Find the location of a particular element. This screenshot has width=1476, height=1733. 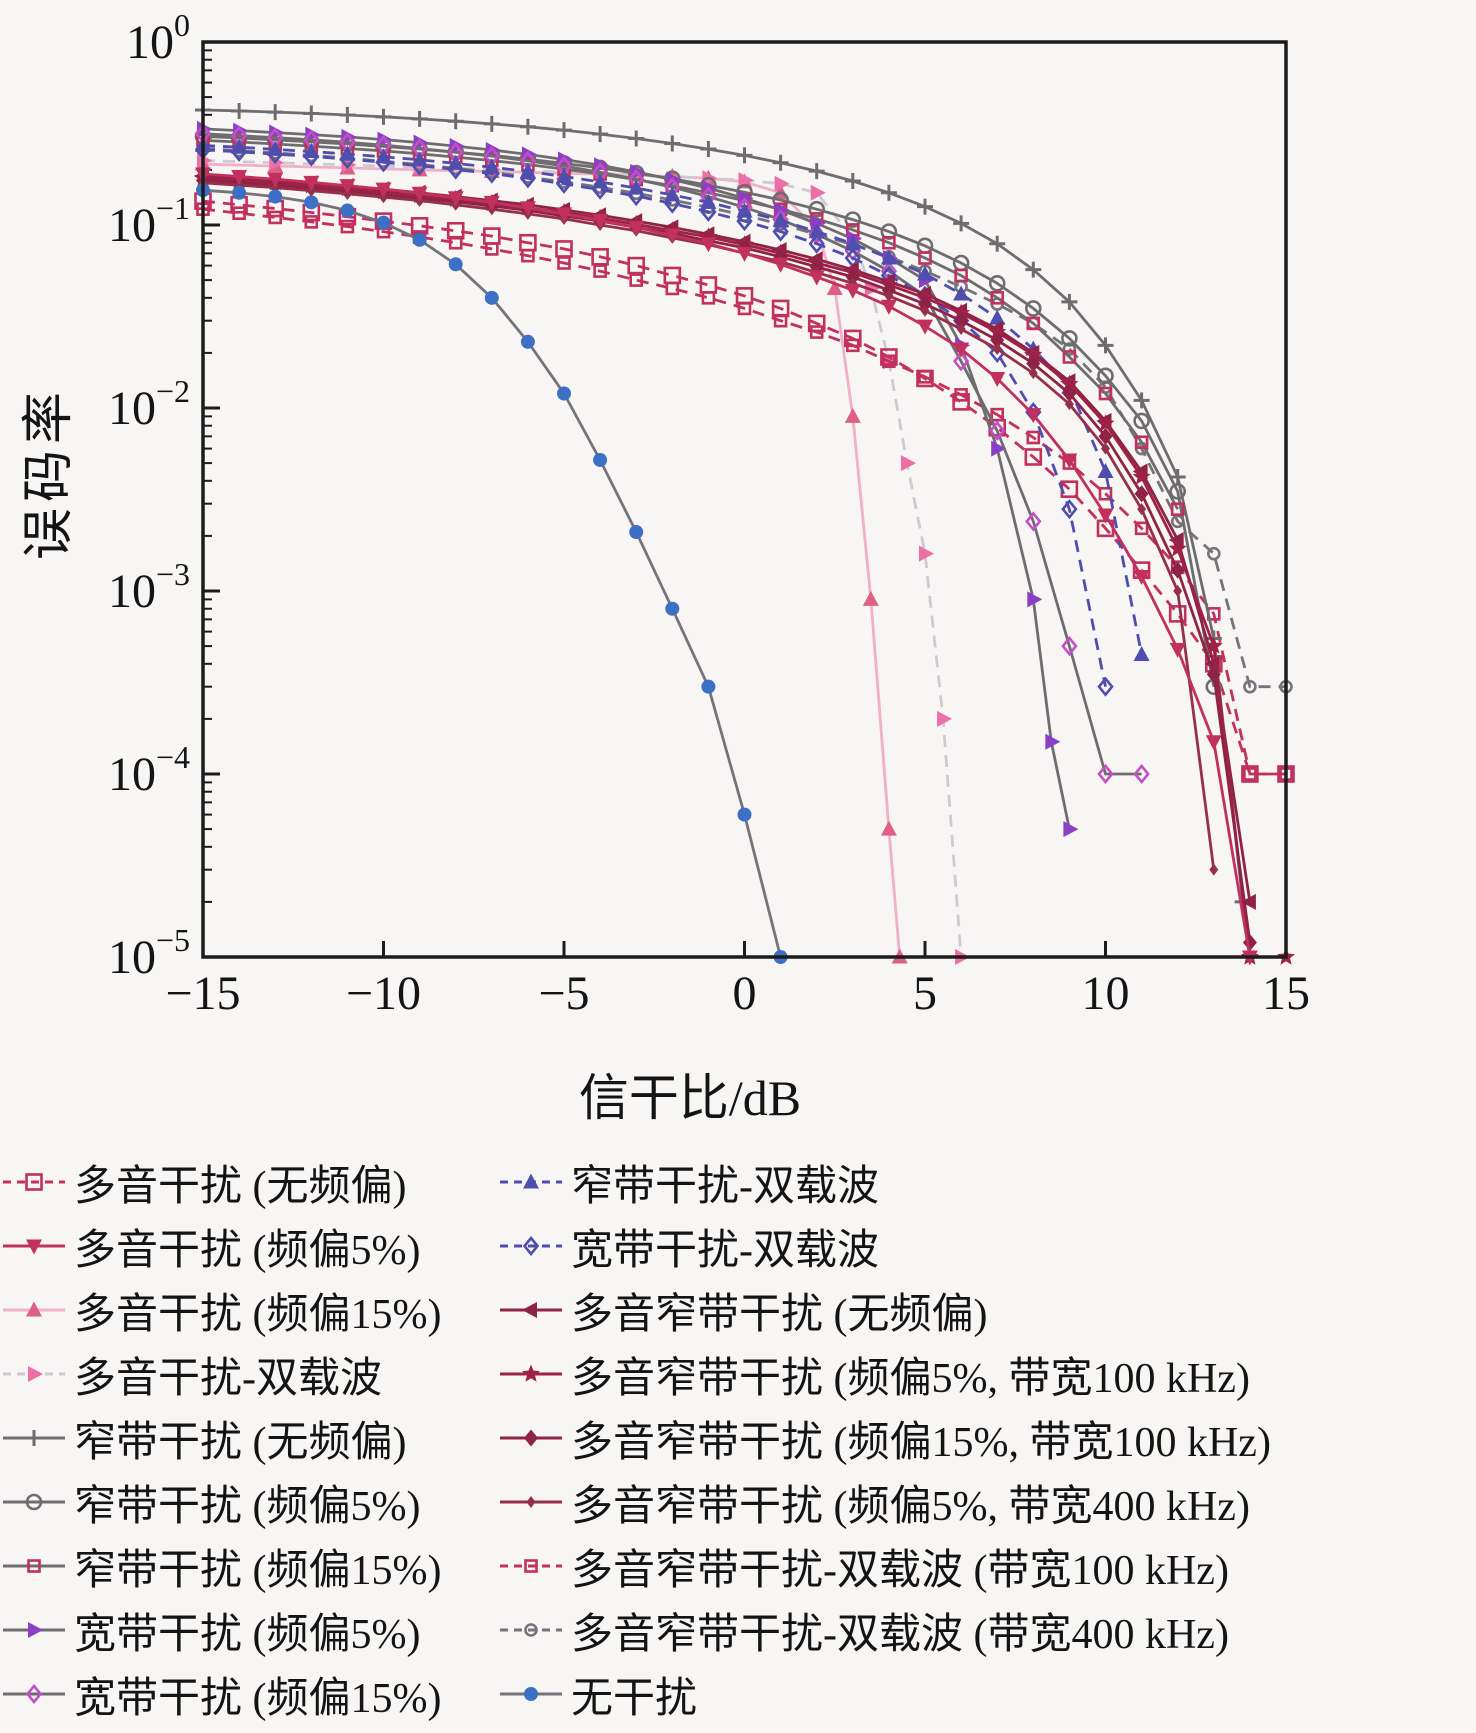

legend-label: 多音窄带干扰 (无频偏) is located at coordinates (779, 1314).